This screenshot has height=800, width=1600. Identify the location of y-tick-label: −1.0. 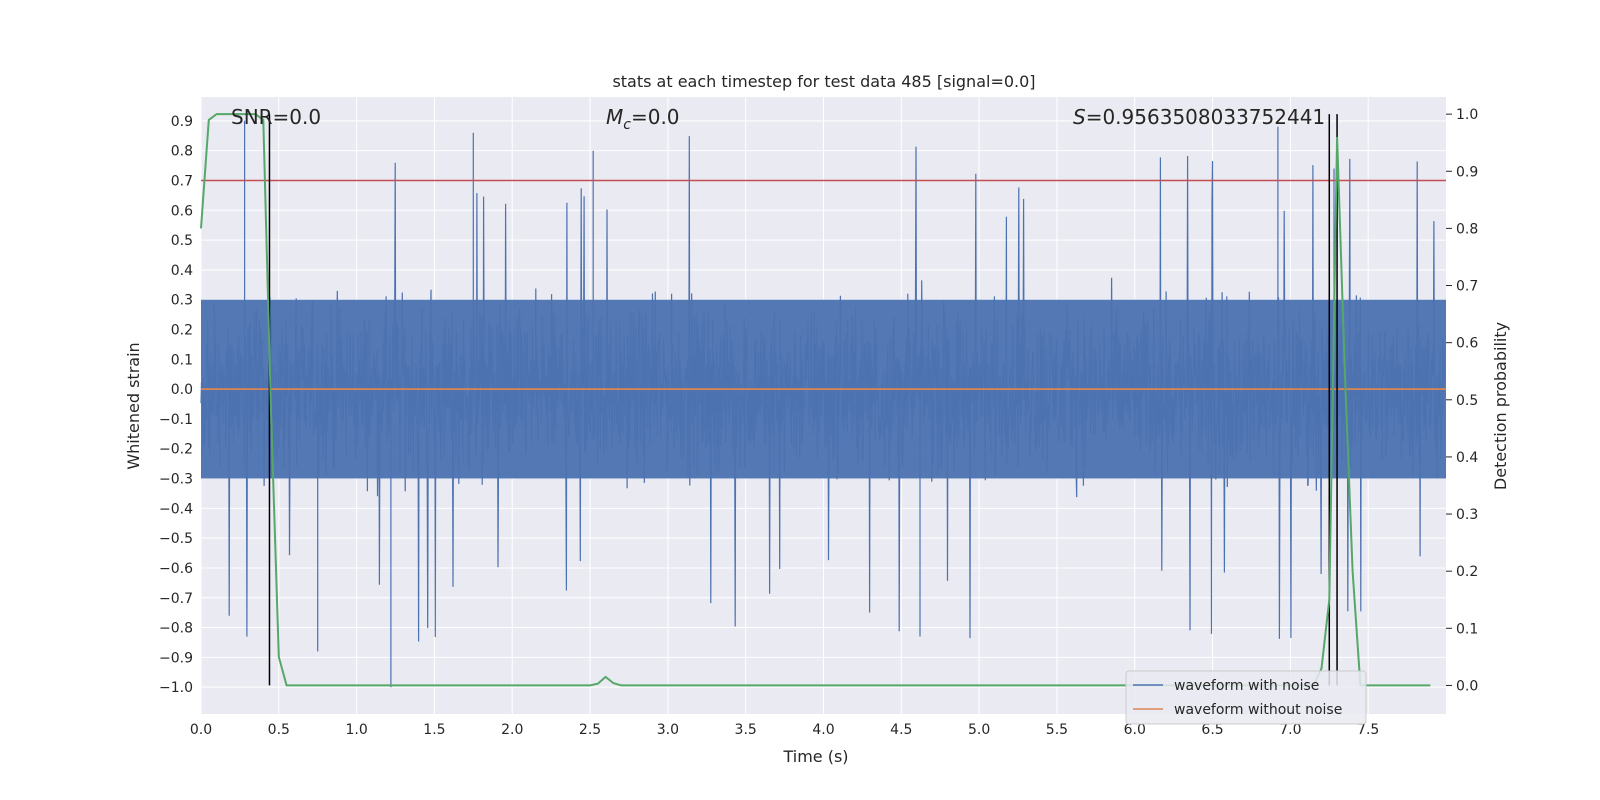
(176, 688).